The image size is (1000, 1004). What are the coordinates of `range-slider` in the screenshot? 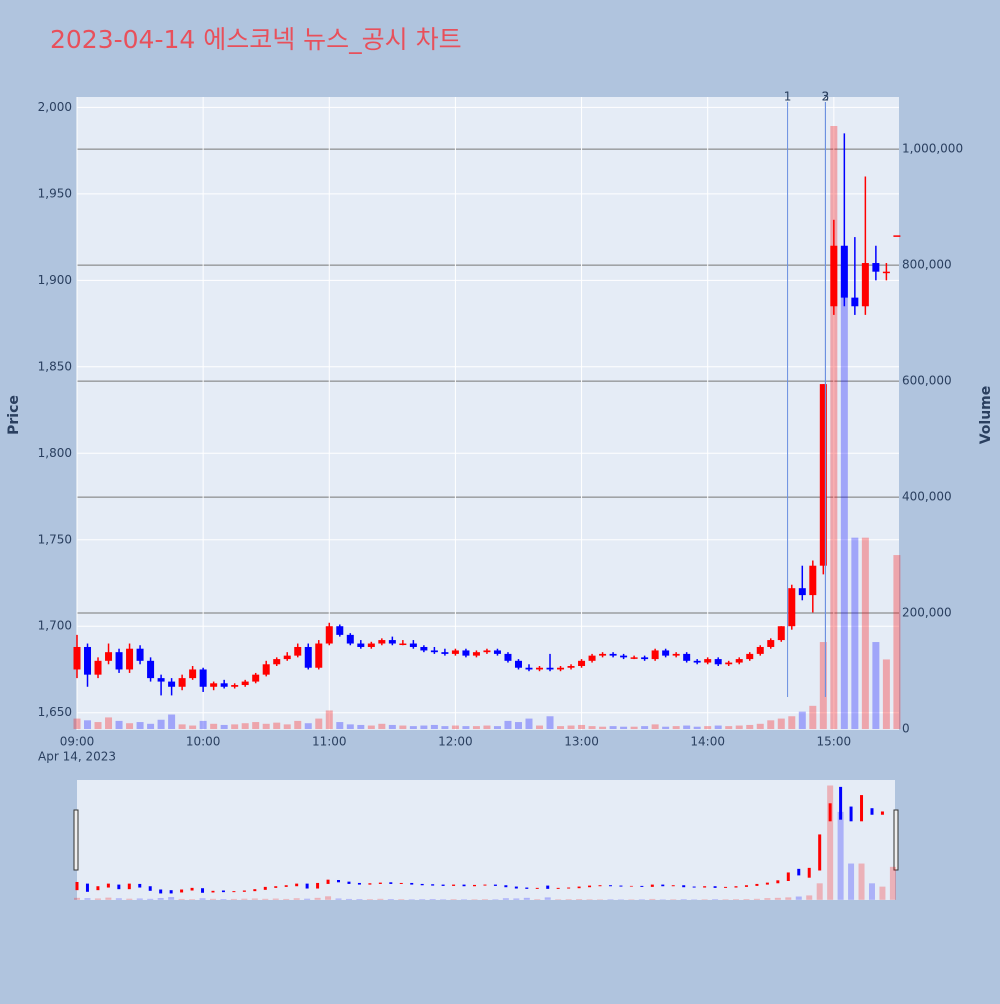 It's located at (486, 840).